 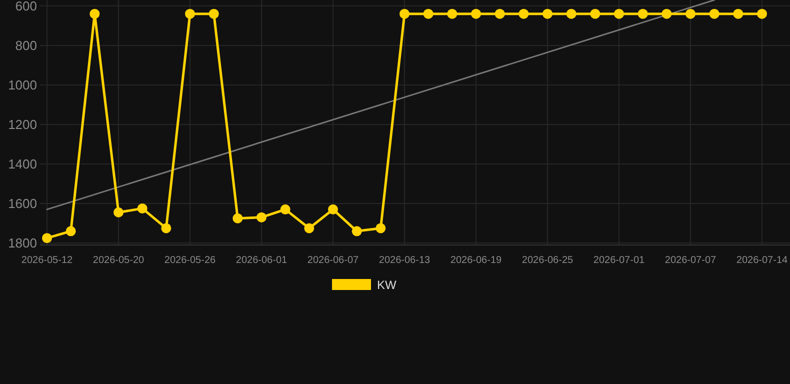 What do you see at coordinates (22, 124) in the screenshot?
I see `y-tick-label: 1200` at bounding box center [22, 124].